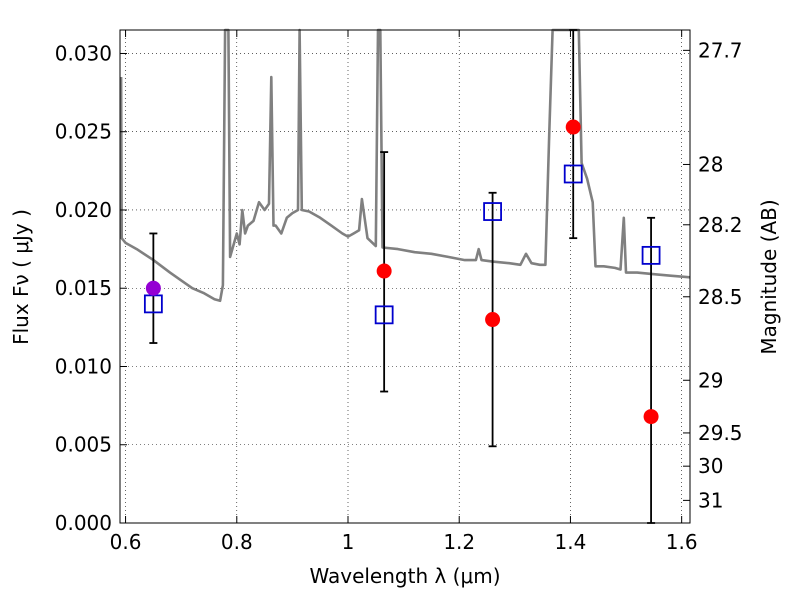 This screenshot has width=800, height=600. Describe the element at coordinates (83, 523) in the screenshot. I see `y-tick-label: 0.000` at that location.